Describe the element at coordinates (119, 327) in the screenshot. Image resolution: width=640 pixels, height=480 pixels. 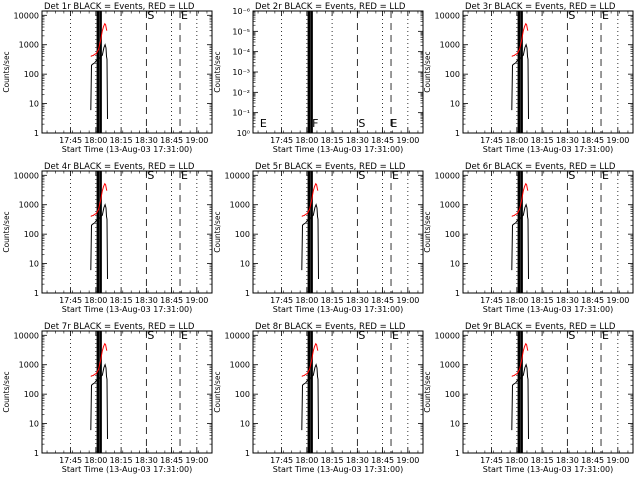
I see `panel-title: Det 7r BLACK = Events, RED = LLD` at that location.